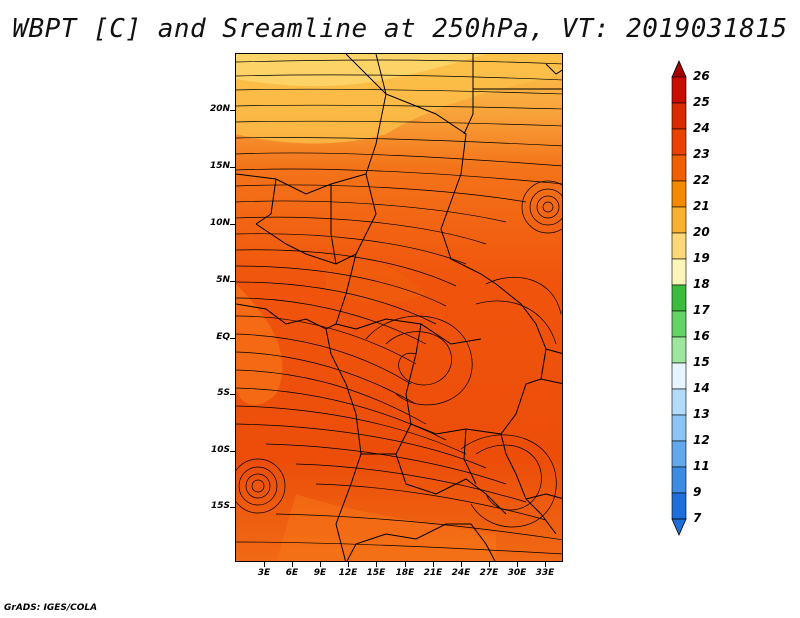  Describe the element at coordinates (292, 573) in the screenshot. I see `lon-label-6e: 6E` at that location.